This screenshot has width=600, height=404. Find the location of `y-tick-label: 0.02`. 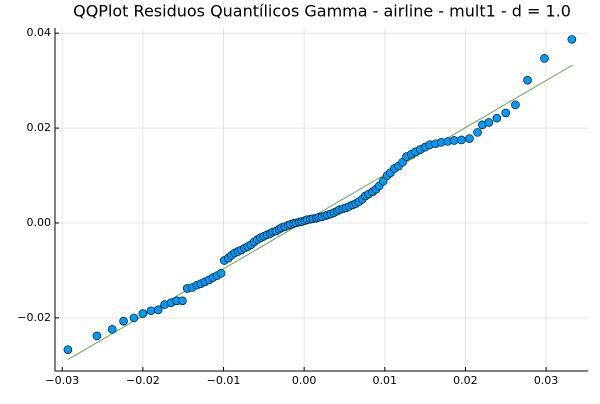

y-tick-label: 0.02 is located at coordinates (39, 127).